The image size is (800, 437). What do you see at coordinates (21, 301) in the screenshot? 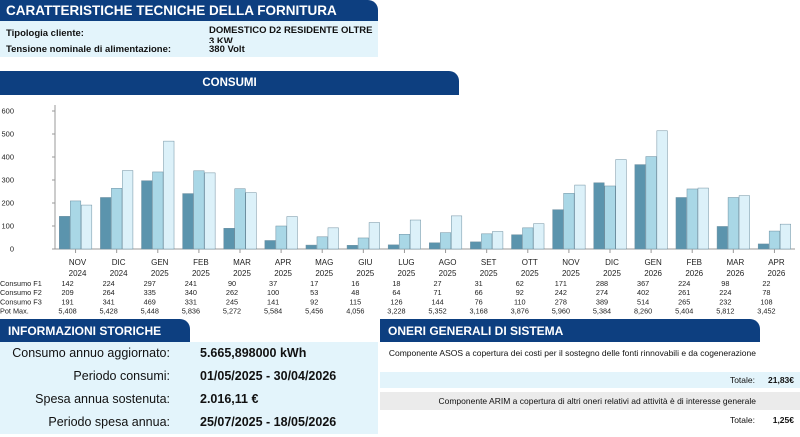
I see `table-row-label: Consumo F3` at bounding box center [21, 301].